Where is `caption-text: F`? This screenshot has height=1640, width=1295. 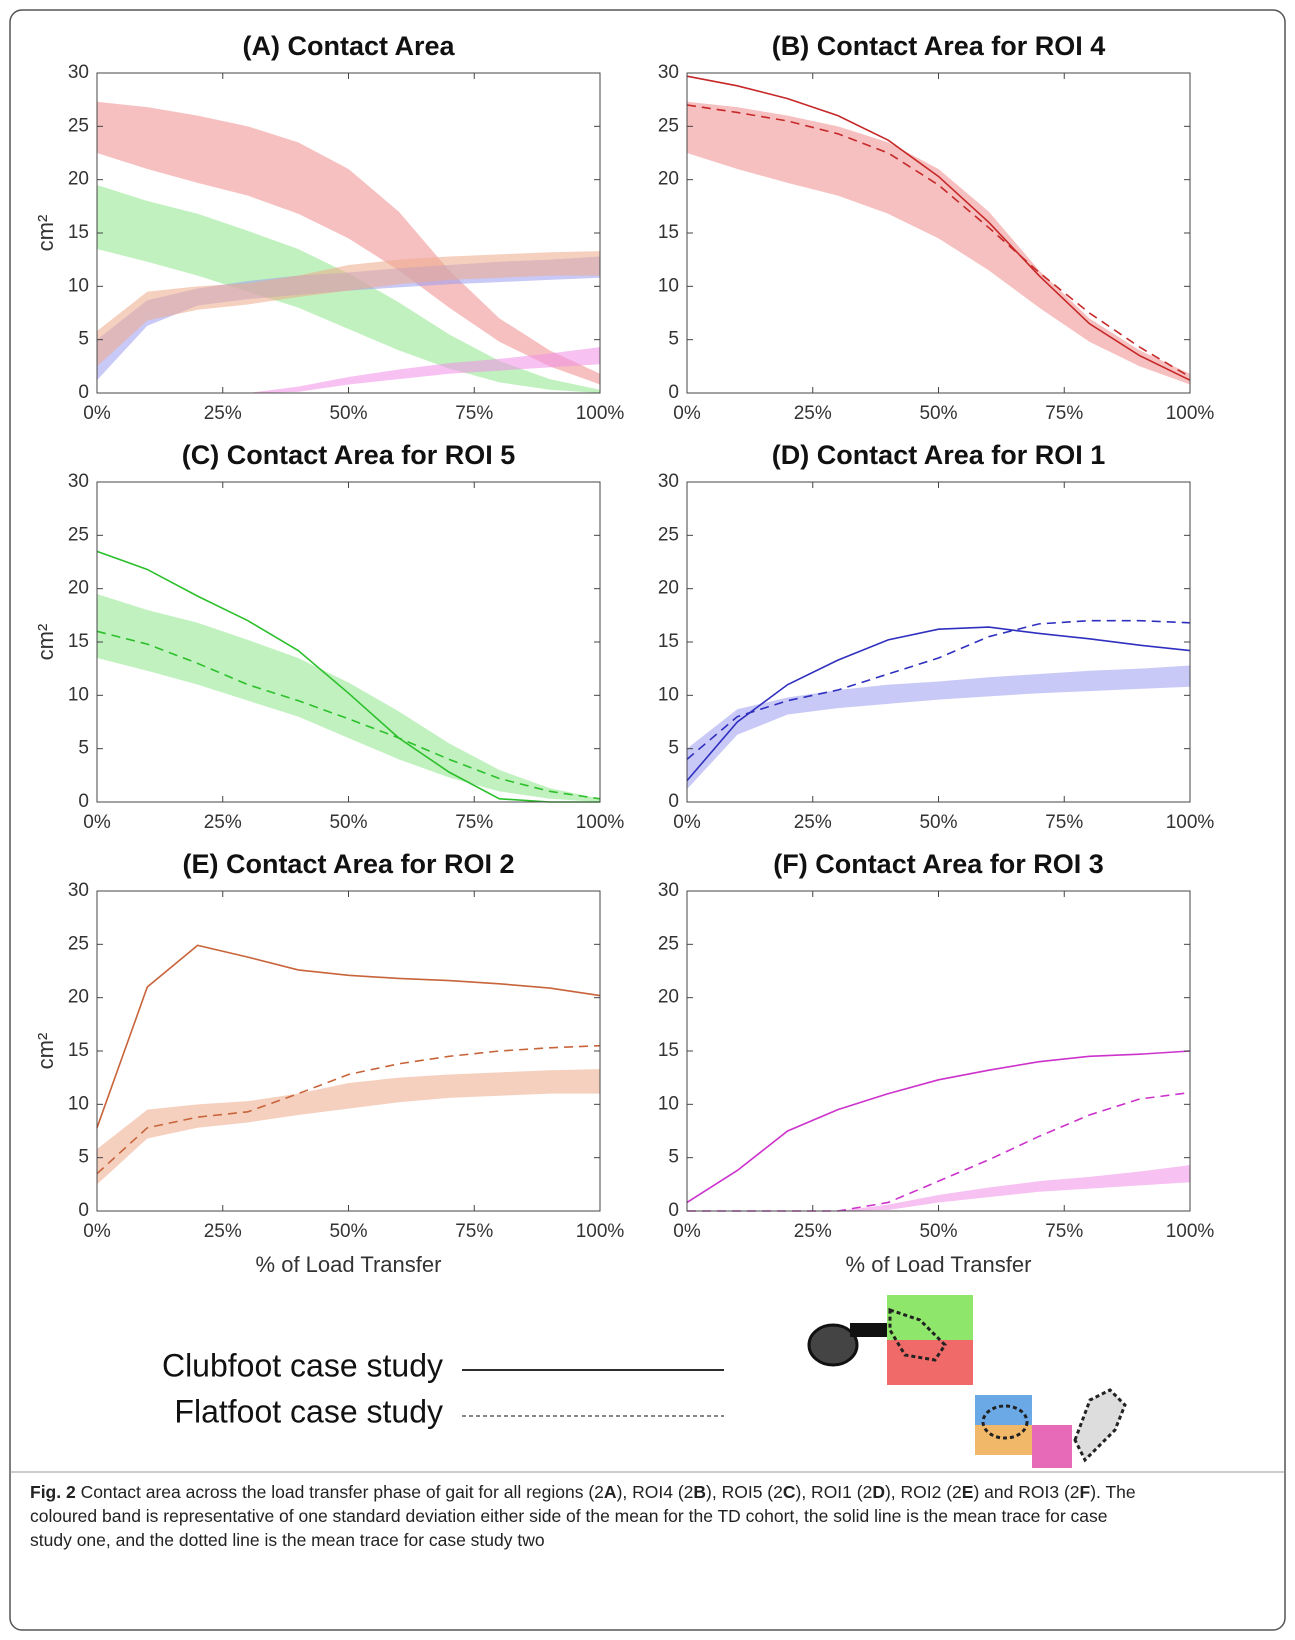 caption-text: F is located at coordinates (1085, 1492).